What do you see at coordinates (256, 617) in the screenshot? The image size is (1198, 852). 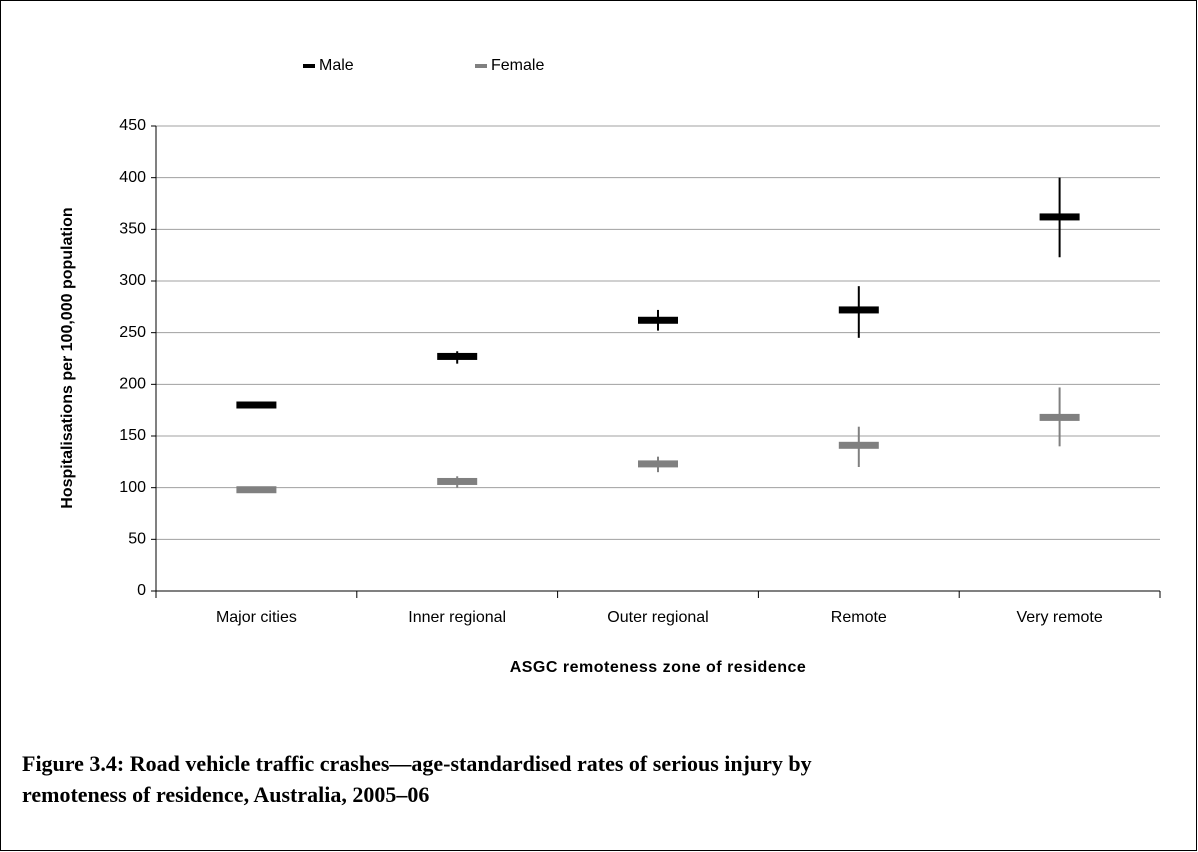 I see `x-tick-label: Major cities` at bounding box center [256, 617].